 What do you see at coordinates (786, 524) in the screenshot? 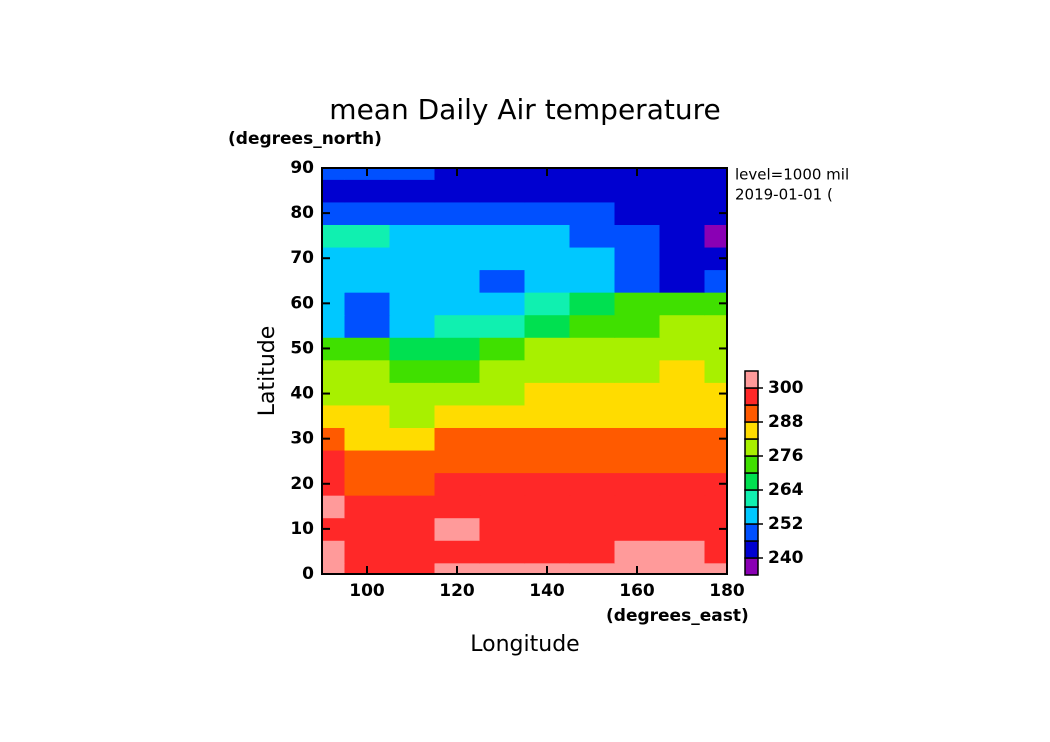
I see `colorbar-label: 252` at bounding box center [786, 524].